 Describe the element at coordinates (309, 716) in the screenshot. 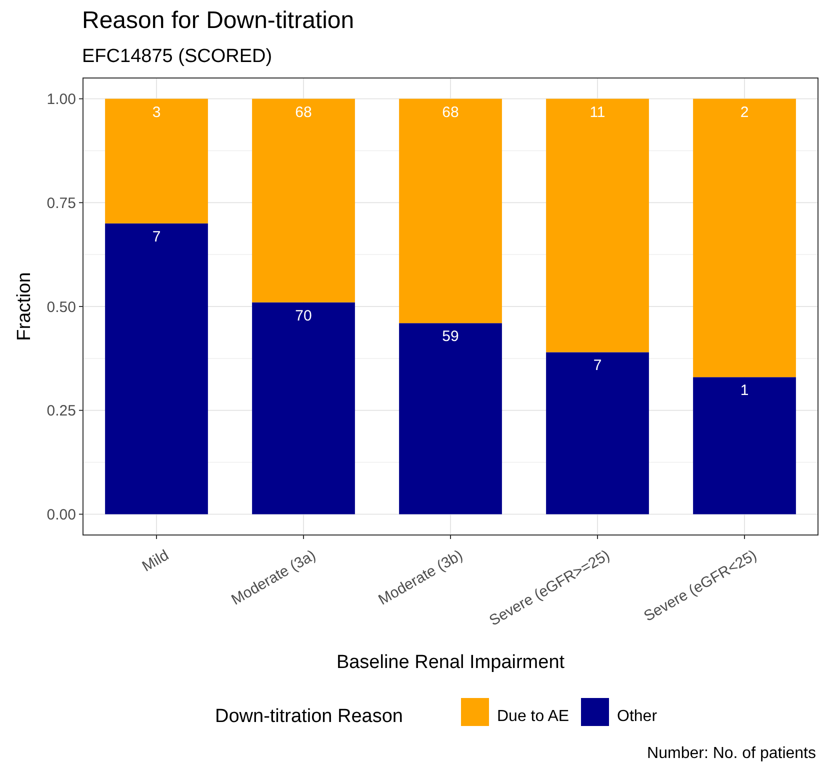

I see `legend-title: Down-titration Reason` at that location.